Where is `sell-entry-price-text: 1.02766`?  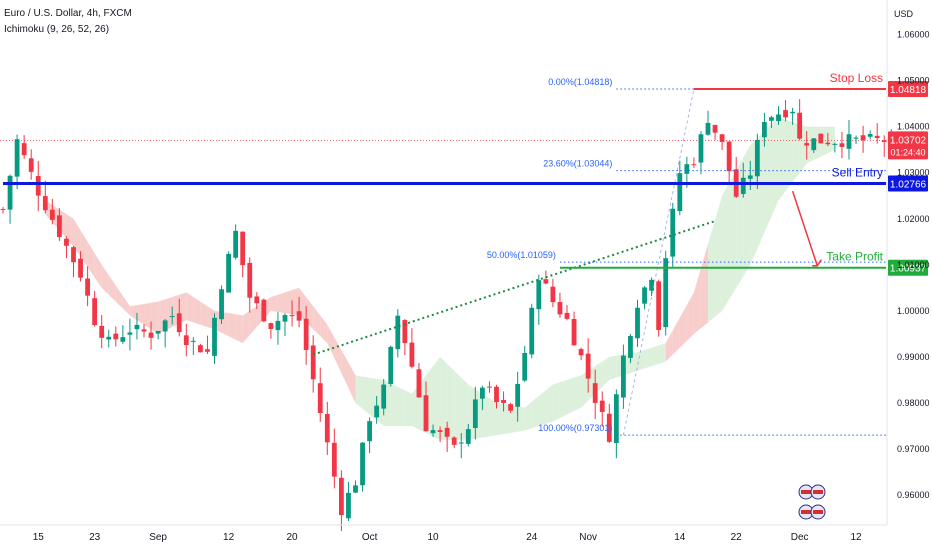 sell-entry-price-text: 1.02766 is located at coordinates (908, 184).